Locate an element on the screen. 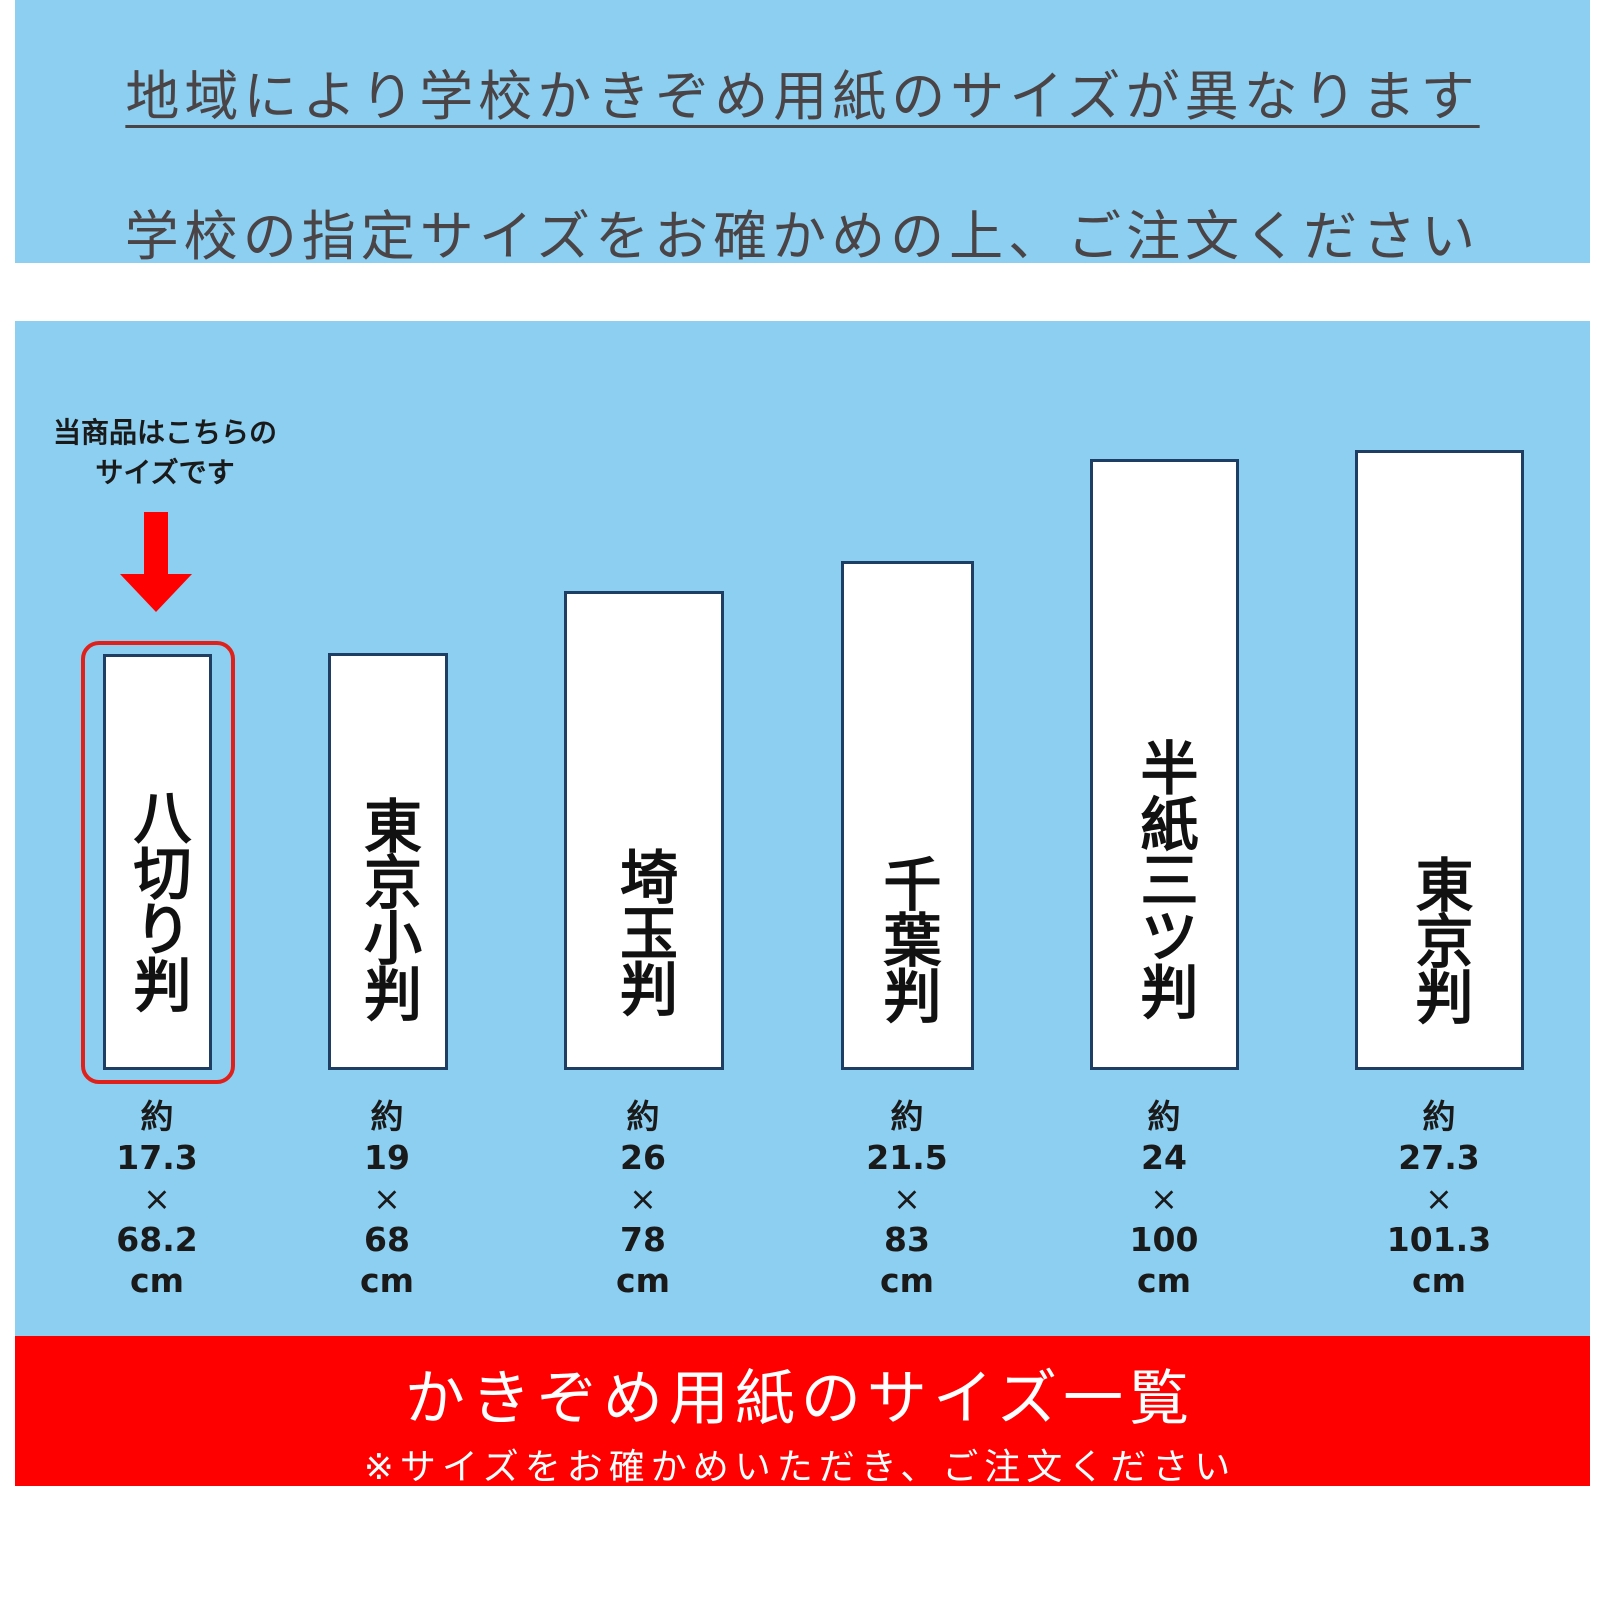 The image size is (1600, 1600). size-tokyo-koban: 約 19 × 68 cm is located at coordinates (387, 1198).